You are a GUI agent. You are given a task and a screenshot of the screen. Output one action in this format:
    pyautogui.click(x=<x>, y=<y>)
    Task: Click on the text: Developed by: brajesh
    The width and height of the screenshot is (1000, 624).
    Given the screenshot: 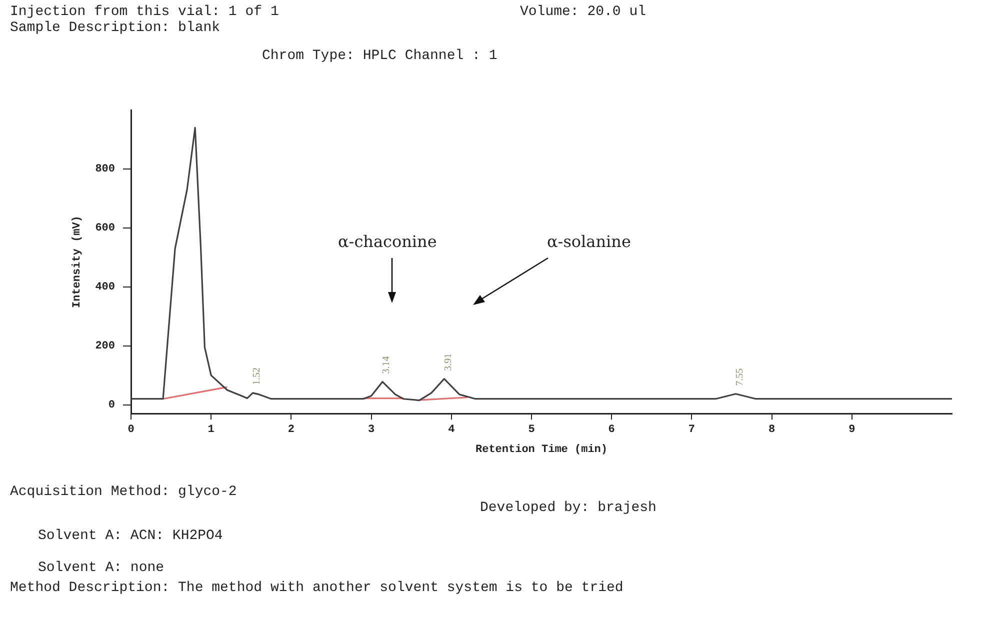 What is the action you would take?
    pyautogui.click(x=568, y=508)
    